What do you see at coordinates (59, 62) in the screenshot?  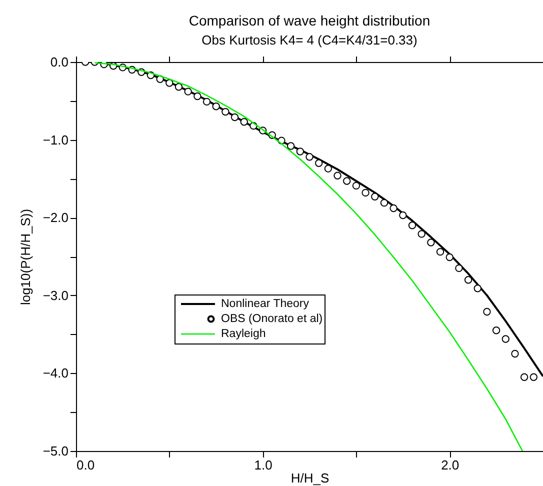 I see `y-tick-label: 0.0` at bounding box center [59, 62].